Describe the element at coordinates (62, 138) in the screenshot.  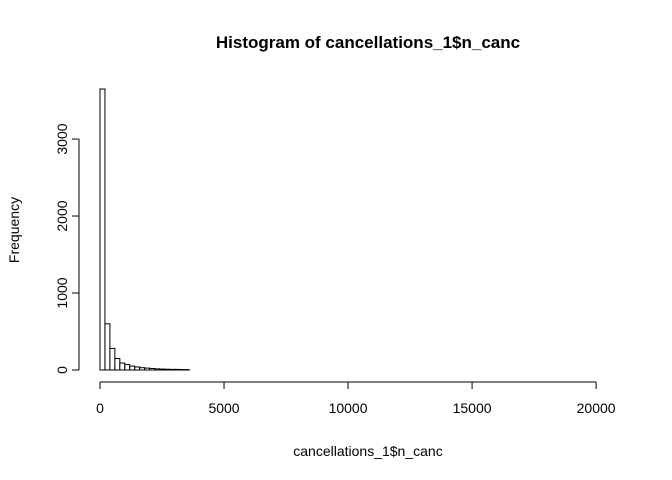
I see `y-tick-label: 3000` at that location.